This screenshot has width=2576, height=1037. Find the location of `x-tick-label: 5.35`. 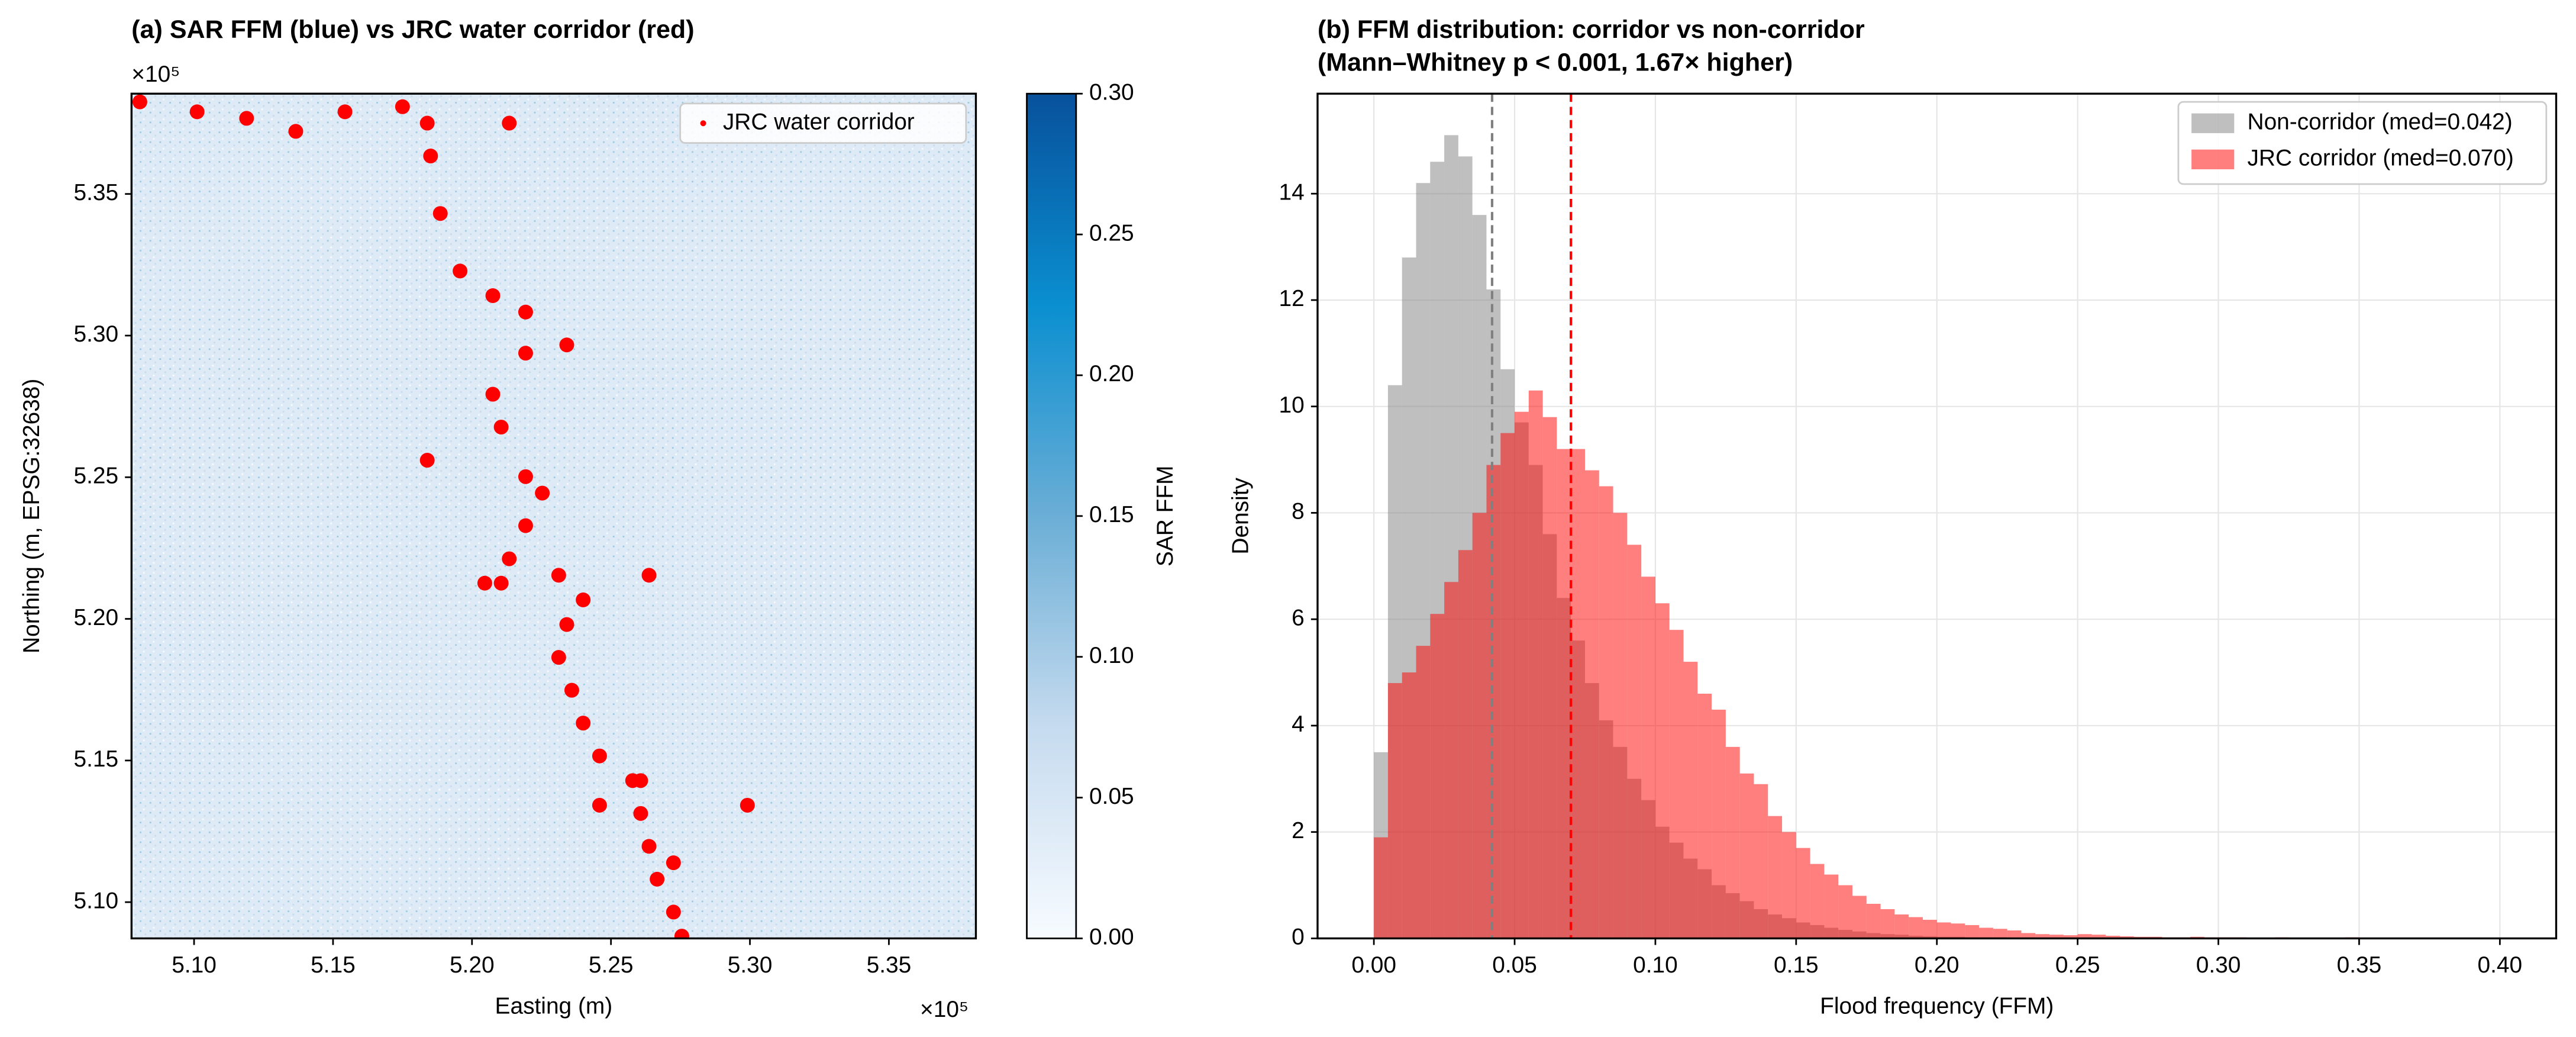

x-tick-label: 5.35 is located at coordinates (889, 965).